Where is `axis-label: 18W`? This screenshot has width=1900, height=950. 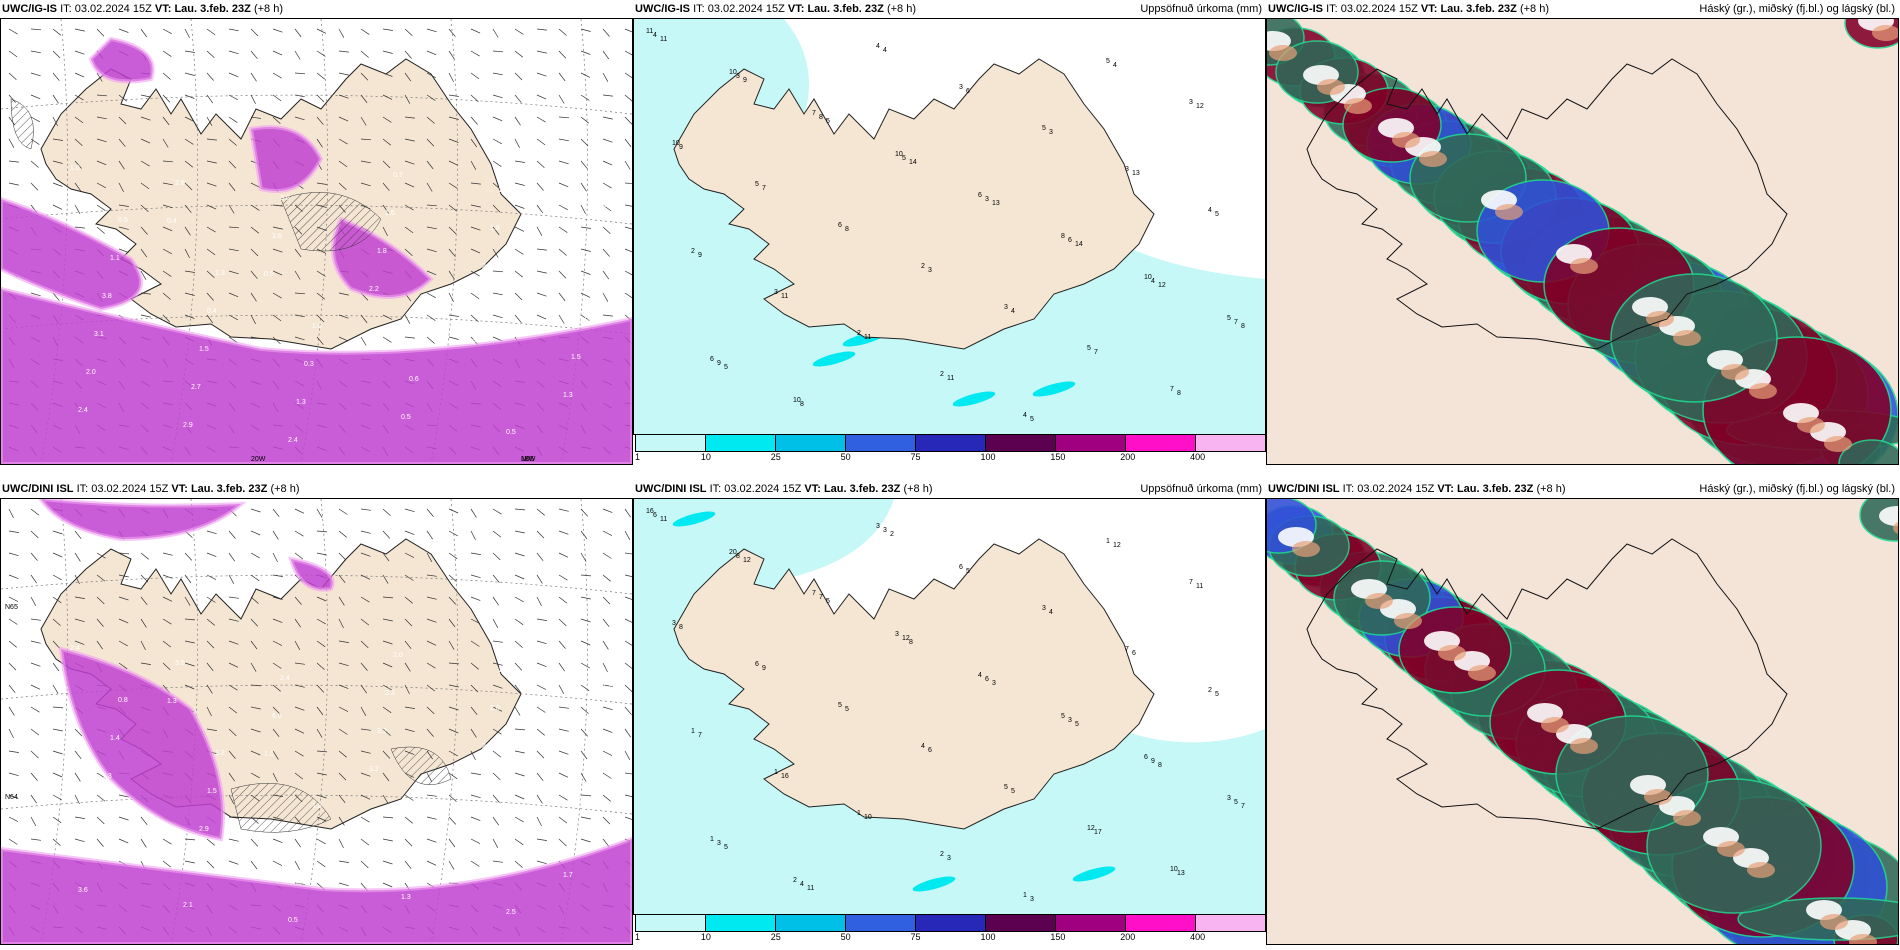 axis-label: 18W is located at coordinates (528, 459).